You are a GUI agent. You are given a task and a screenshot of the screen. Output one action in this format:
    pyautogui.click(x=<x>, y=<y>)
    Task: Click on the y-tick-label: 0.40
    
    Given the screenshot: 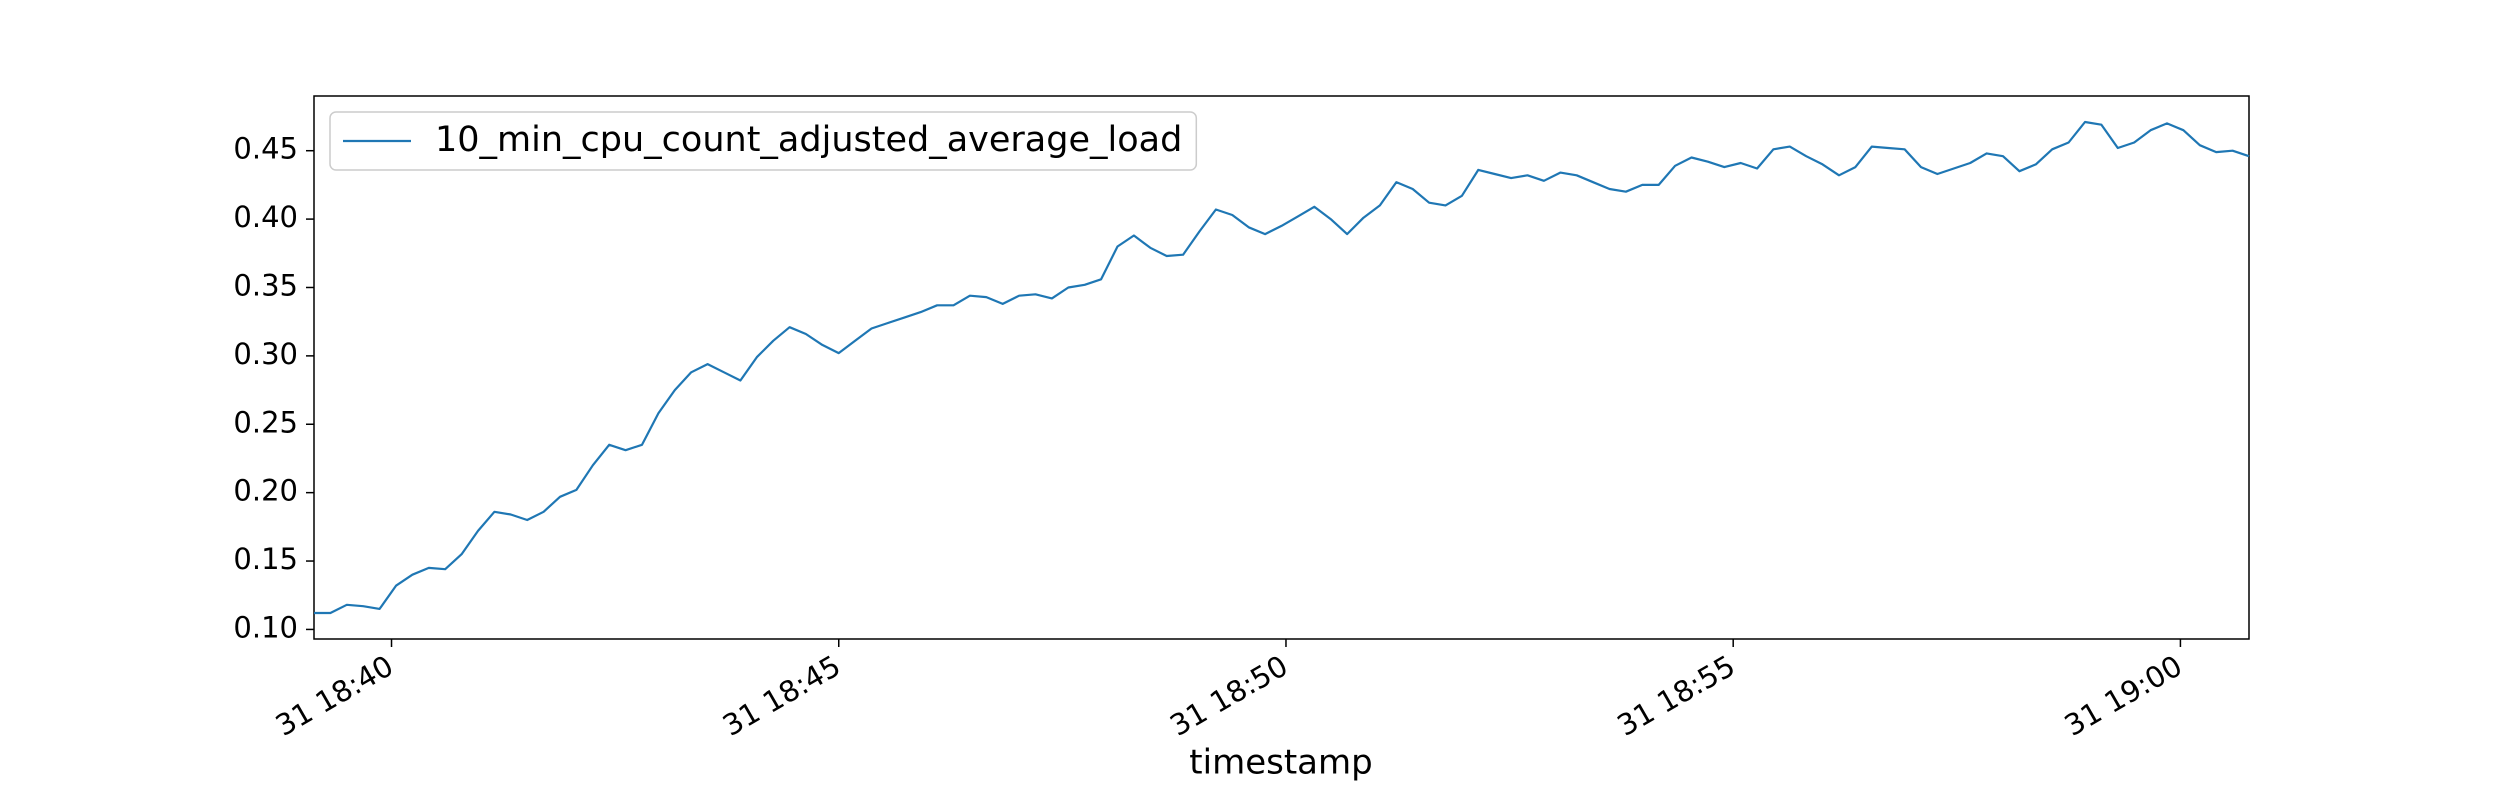 What is the action you would take?
    pyautogui.click(x=265, y=217)
    